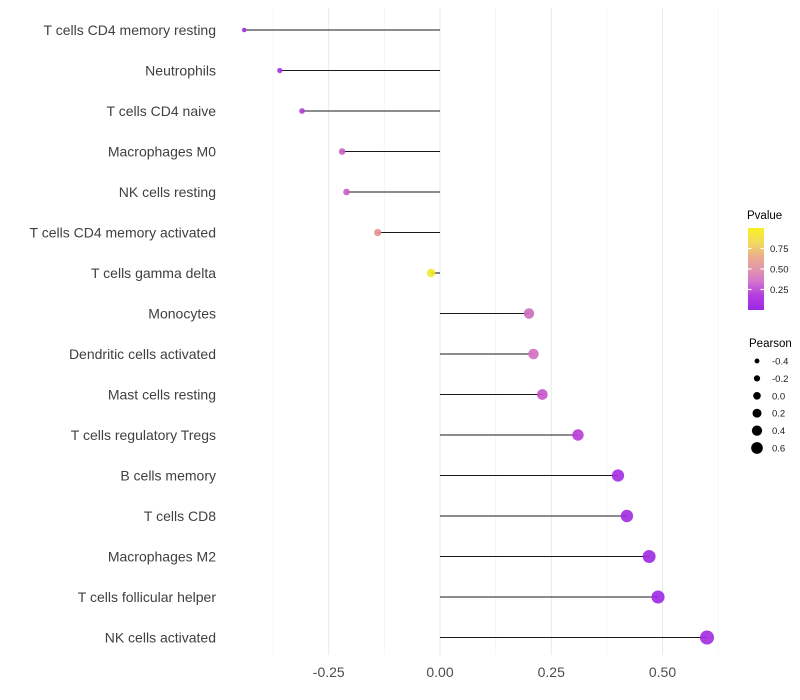 The width and height of the screenshot is (800, 700). Describe the element at coordinates (304, 354) in the screenshot. I see `lollipop-row: Dendritic cells activated` at that location.